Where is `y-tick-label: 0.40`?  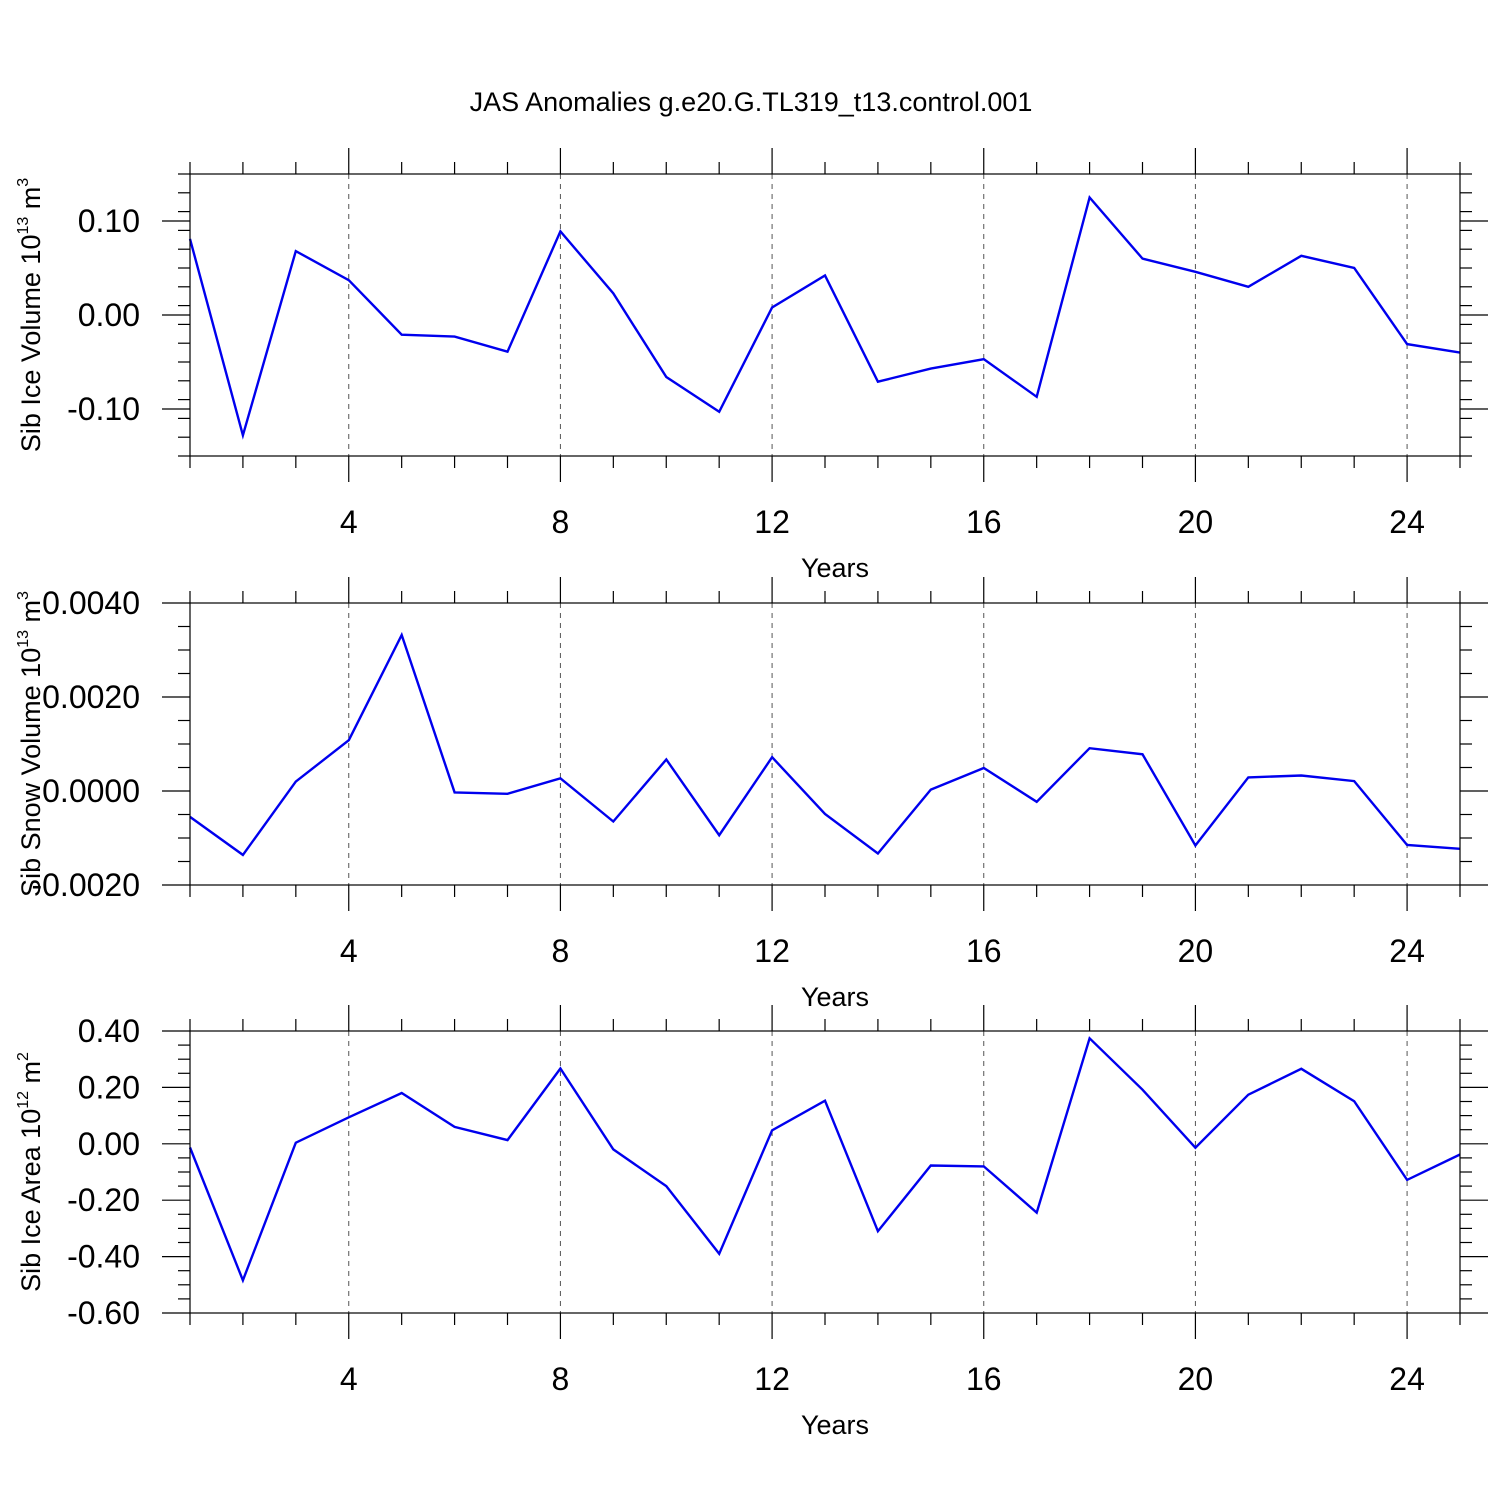 y-tick-label: 0.40 is located at coordinates (109, 1031).